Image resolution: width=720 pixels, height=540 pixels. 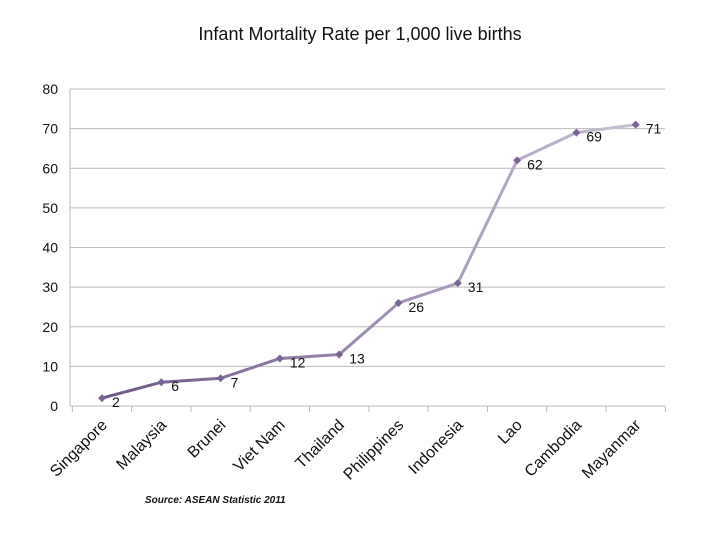 What do you see at coordinates (50, 366) in the screenshot?
I see `y-tick-label: 10` at bounding box center [50, 366].